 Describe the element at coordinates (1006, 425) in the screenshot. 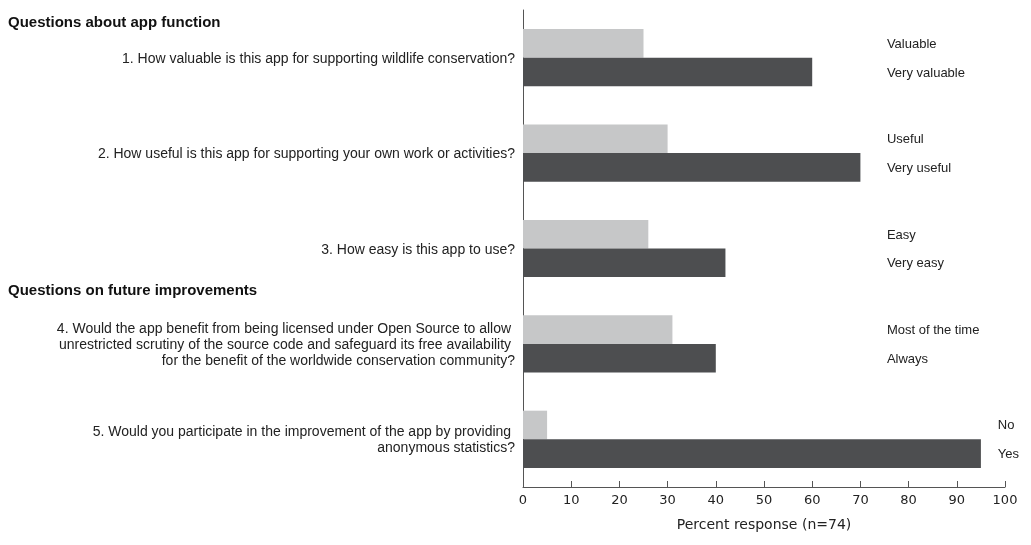

I see `annotation: No` at that location.